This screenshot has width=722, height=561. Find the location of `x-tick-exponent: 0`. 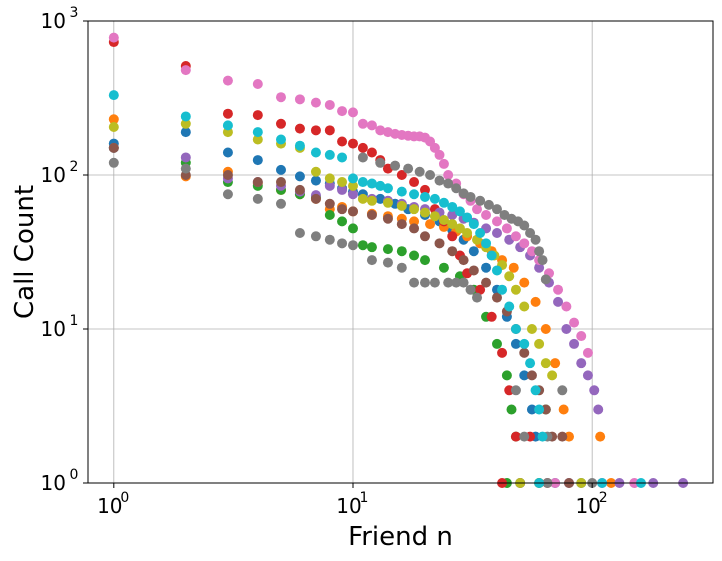

x-tick-exponent: 0 is located at coordinates (124, 498).